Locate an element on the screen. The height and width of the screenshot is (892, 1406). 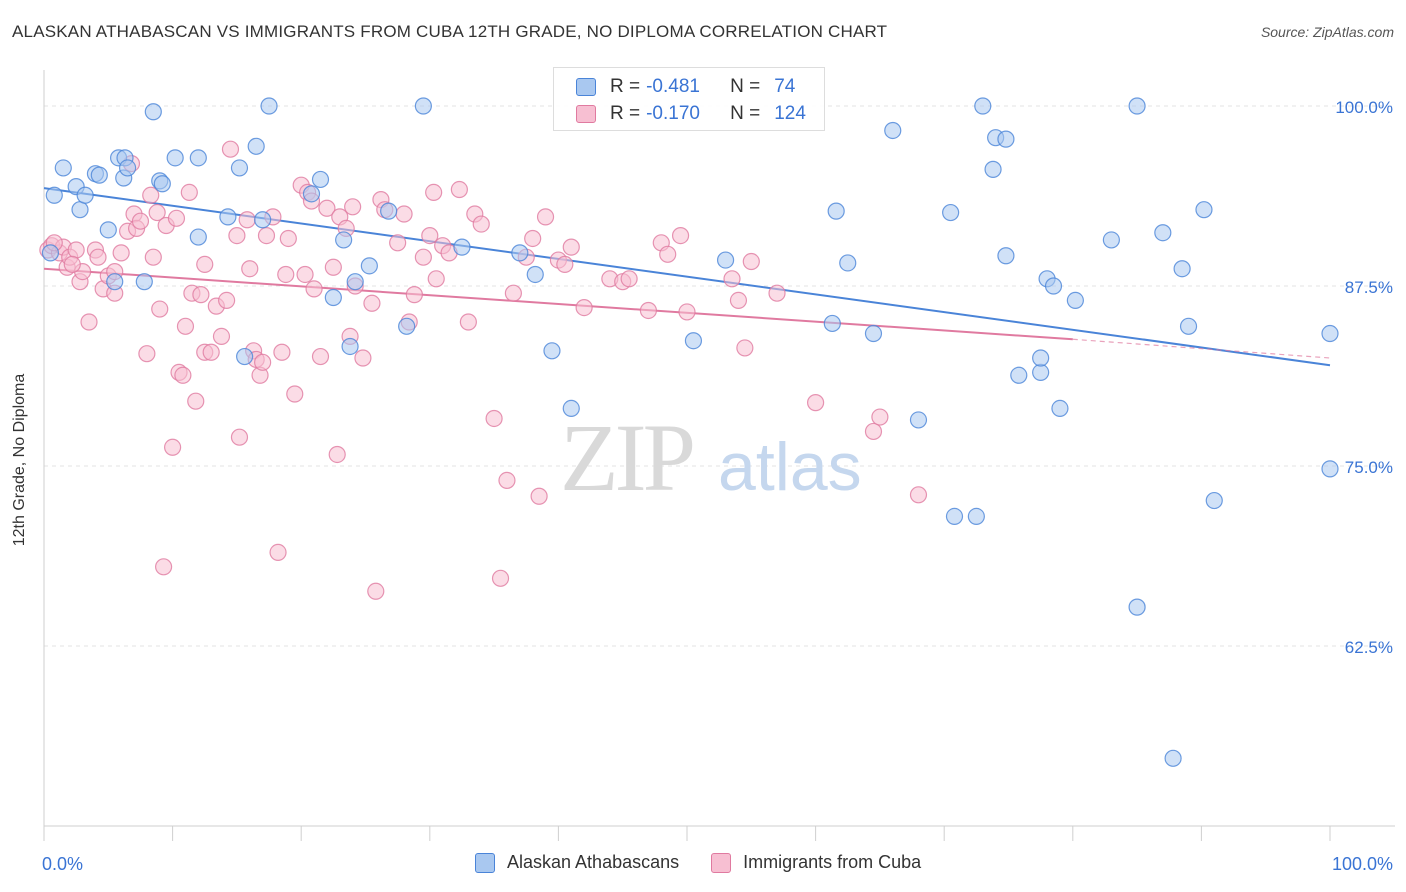
series-legend-athabascan: Alaskan Athabascans is located at coordinates (577, 862).